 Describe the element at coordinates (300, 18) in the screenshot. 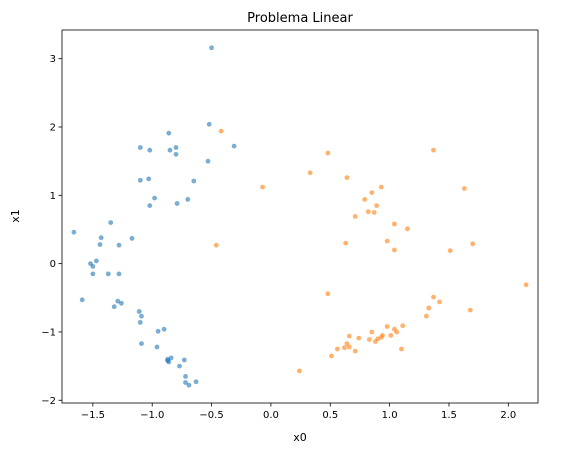

I see `chart-title: Problema Linear` at that location.